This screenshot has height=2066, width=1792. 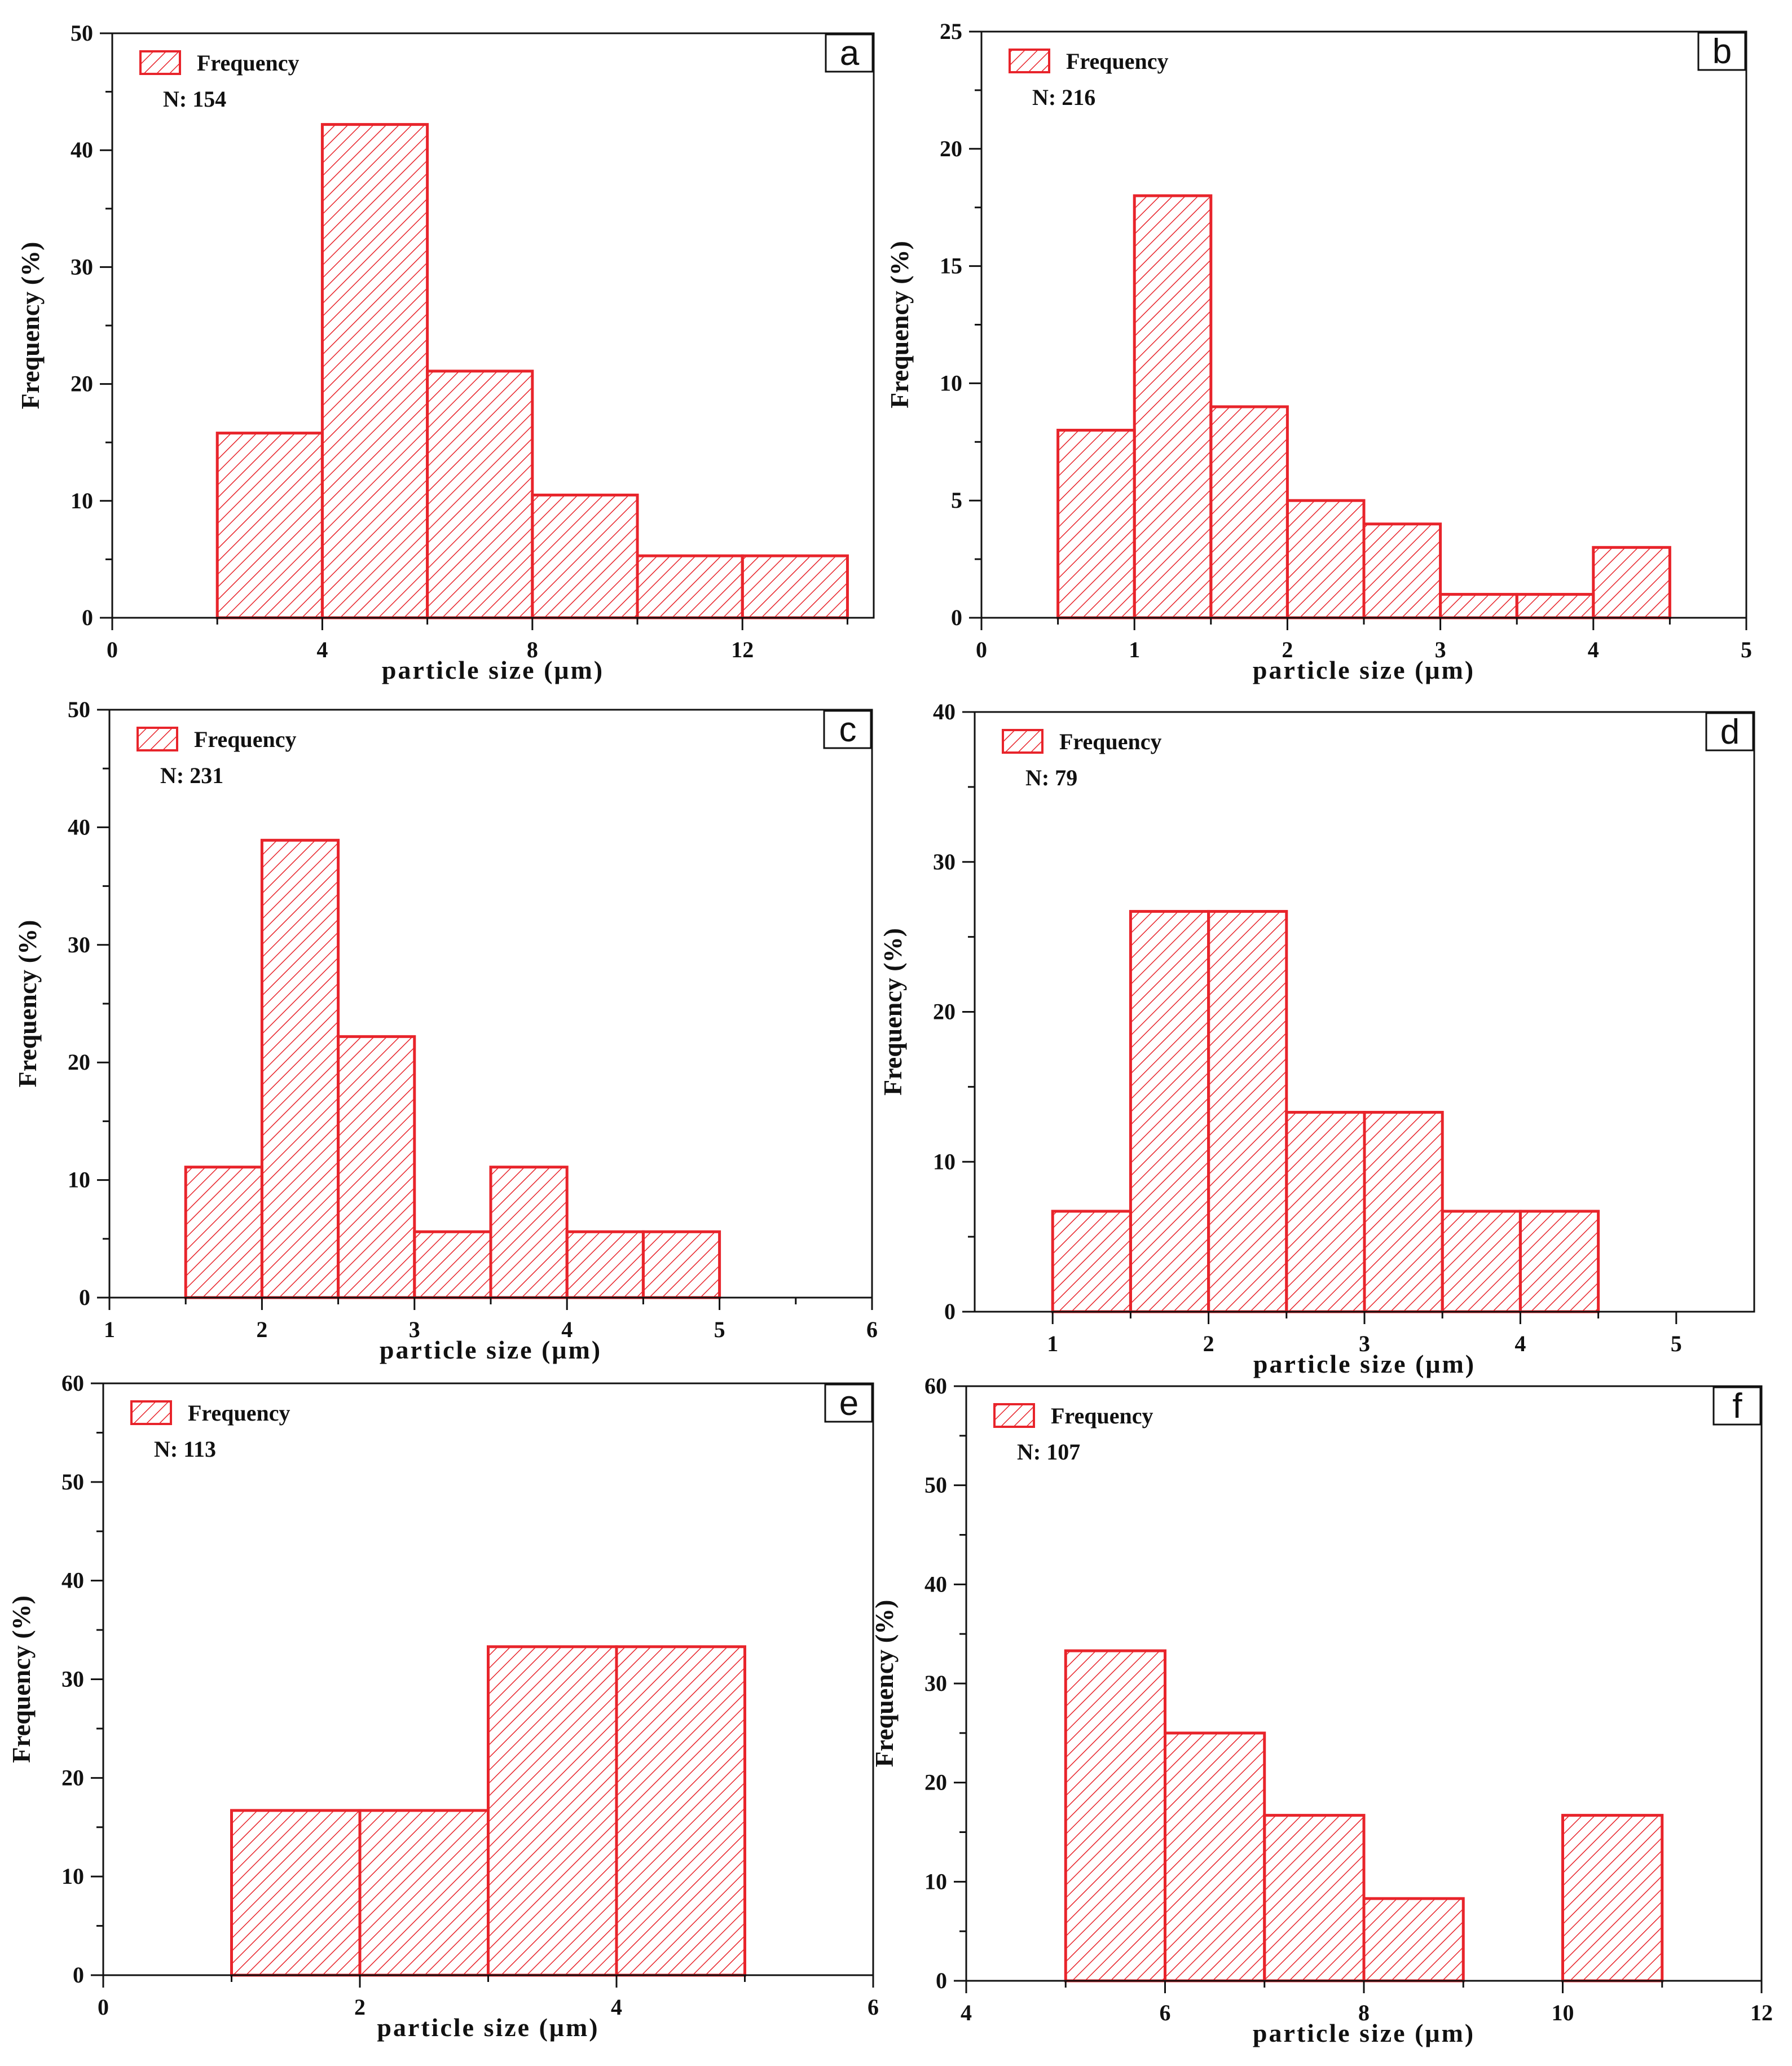 I want to click on sample-count-label: N: 79, so click(x=1051, y=777).